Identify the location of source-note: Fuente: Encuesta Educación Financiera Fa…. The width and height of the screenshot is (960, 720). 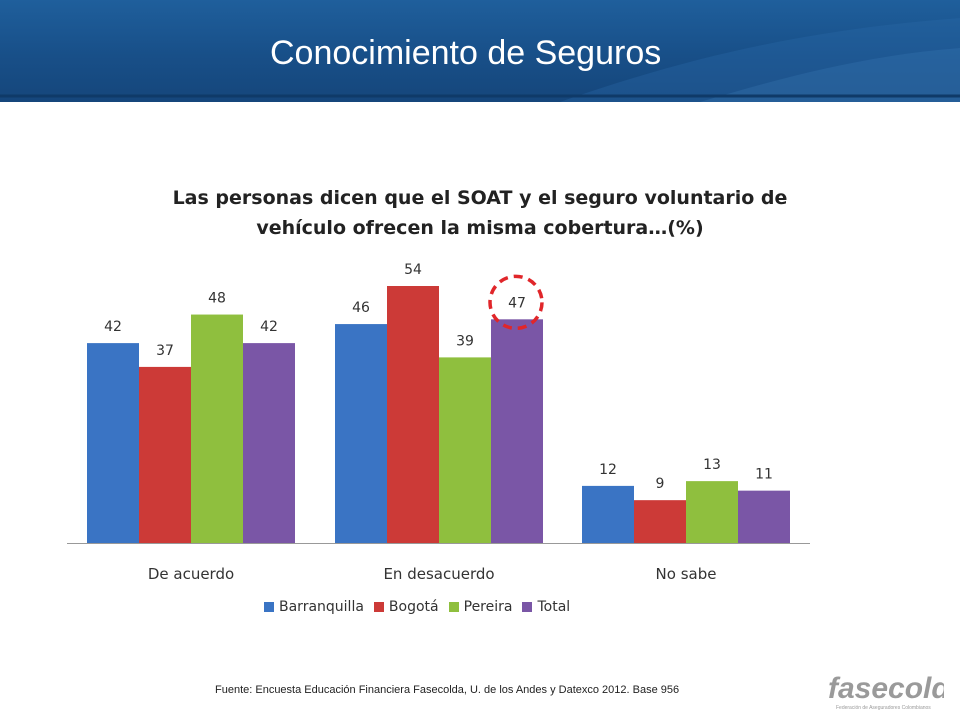
(447, 690).